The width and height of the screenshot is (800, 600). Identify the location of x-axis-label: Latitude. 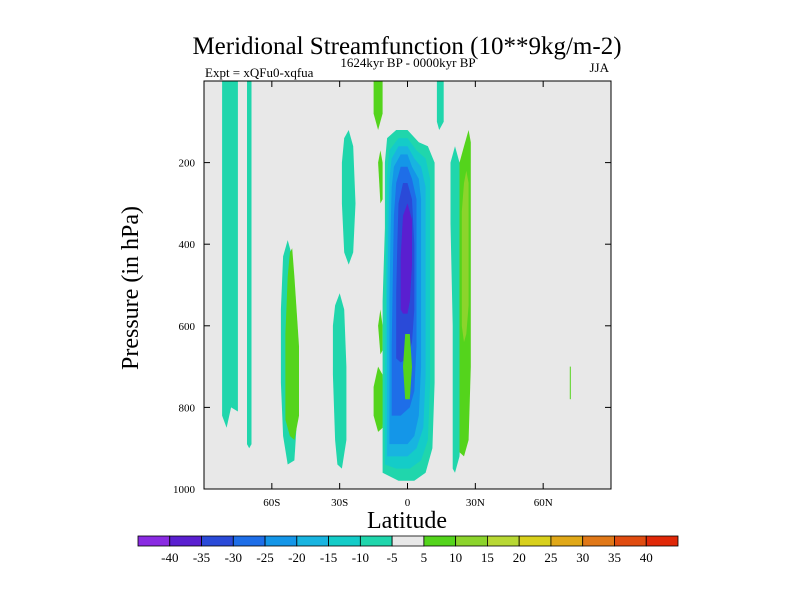
(407, 521).